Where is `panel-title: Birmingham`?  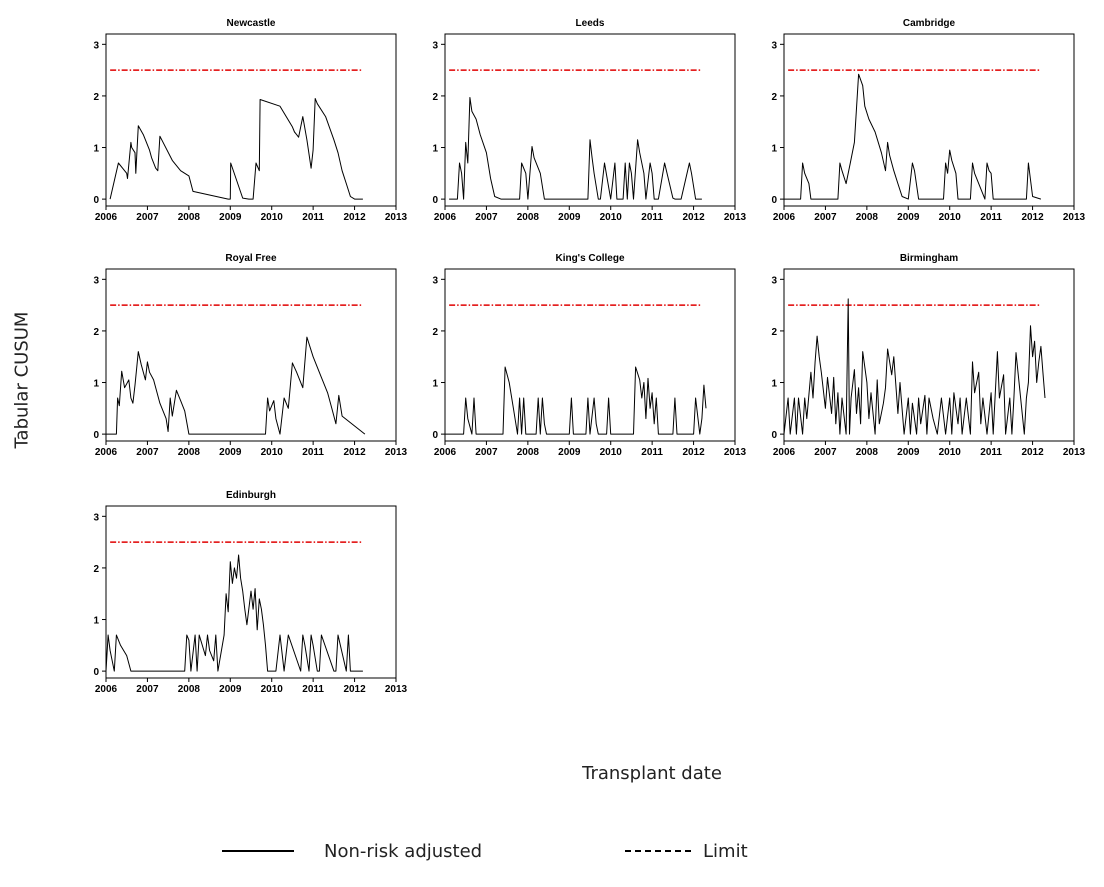
panel-title: Birmingham is located at coordinates (929, 258).